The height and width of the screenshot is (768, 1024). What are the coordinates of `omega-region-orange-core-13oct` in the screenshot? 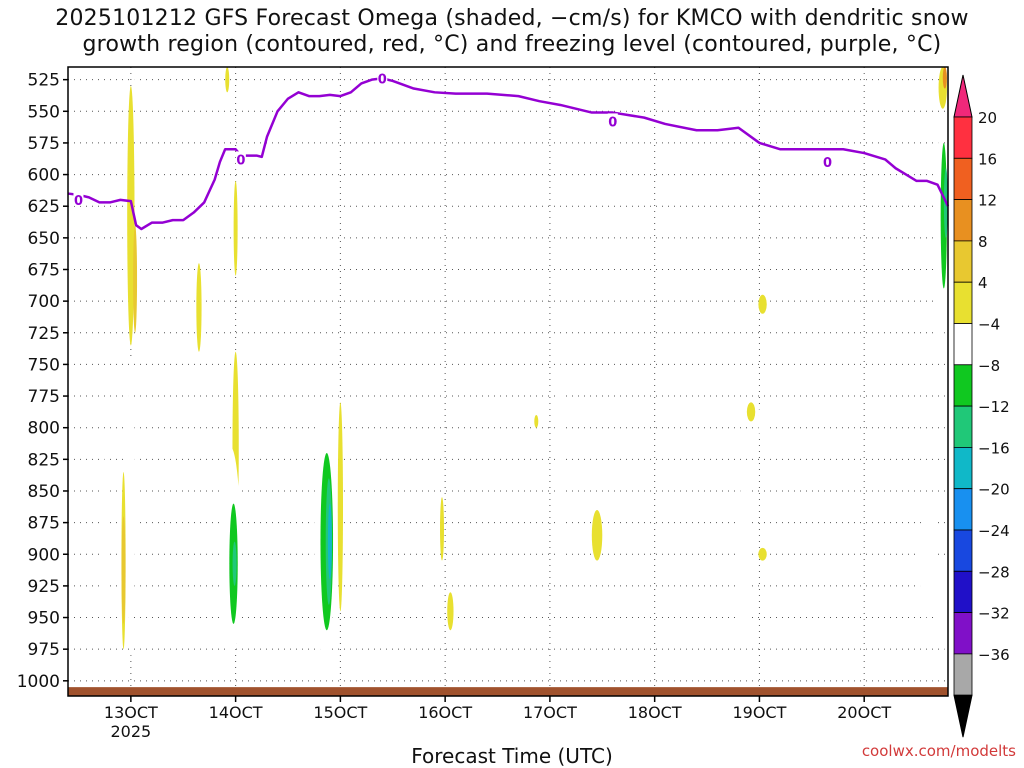 It's located at (135, 279).